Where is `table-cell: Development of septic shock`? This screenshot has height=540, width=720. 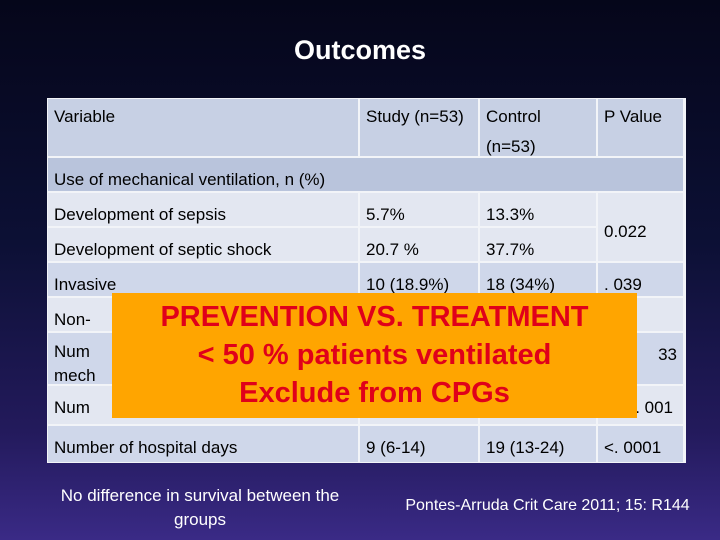 table-cell: Development of septic shock is located at coordinates (203, 244).